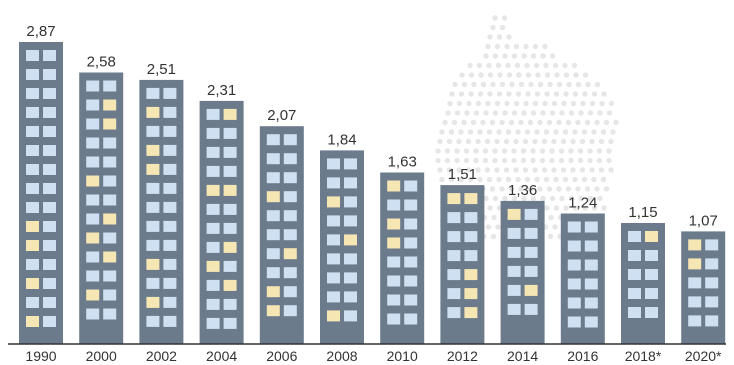 The width and height of the screenshot is (734, 365). I want to click on bar-2000, so click(101, 208).